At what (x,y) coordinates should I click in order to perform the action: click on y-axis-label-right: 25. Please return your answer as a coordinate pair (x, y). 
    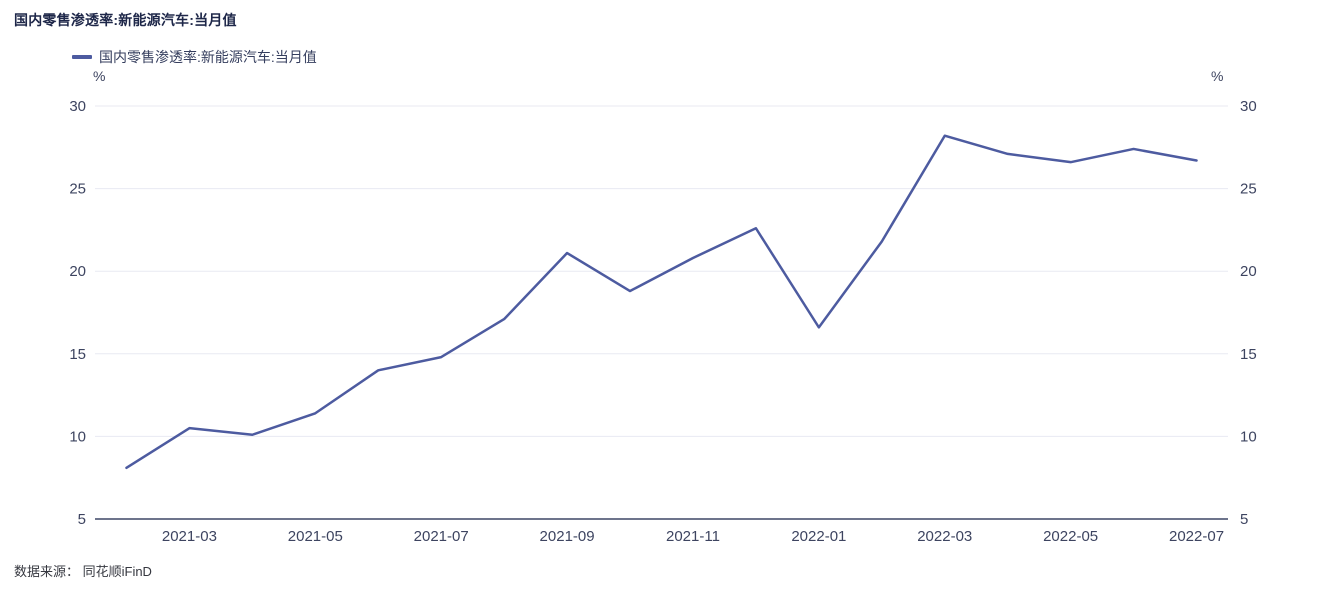
    Looking at the image, I should click on (1248, 189).